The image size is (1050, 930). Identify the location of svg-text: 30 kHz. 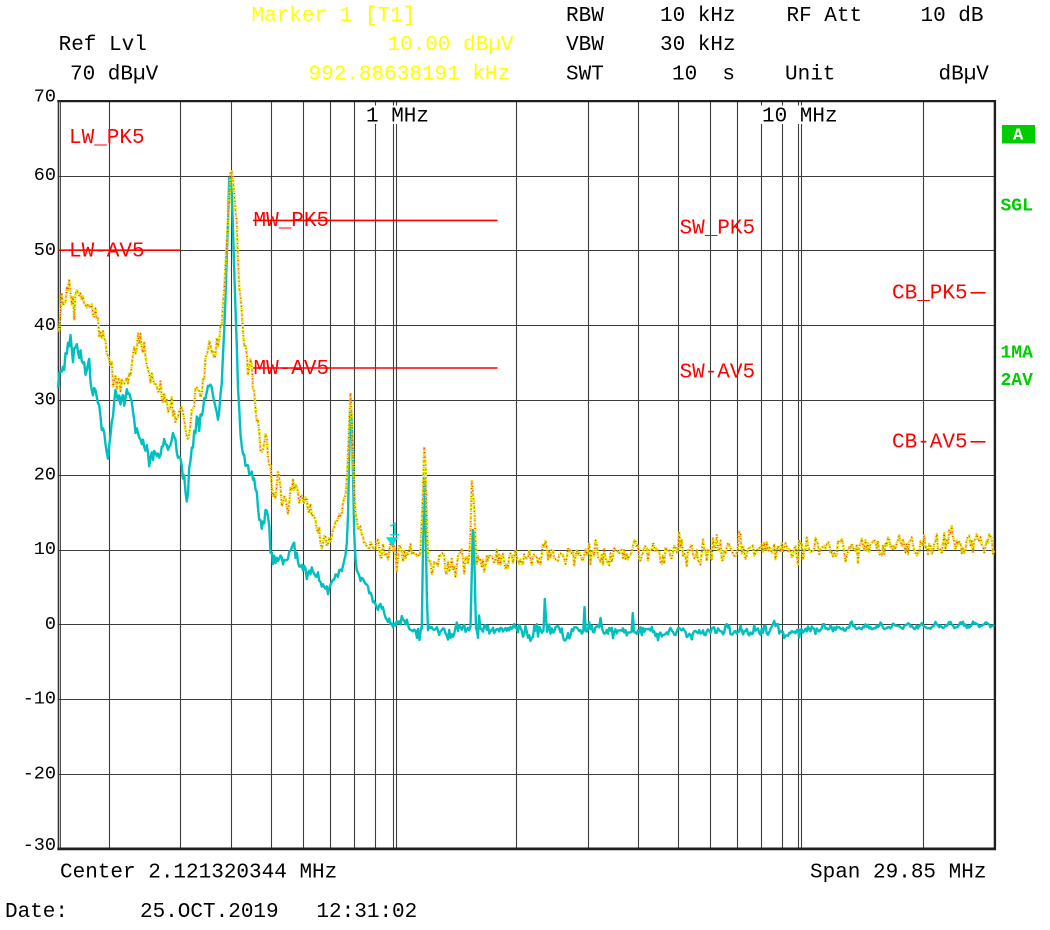
(698, 45).